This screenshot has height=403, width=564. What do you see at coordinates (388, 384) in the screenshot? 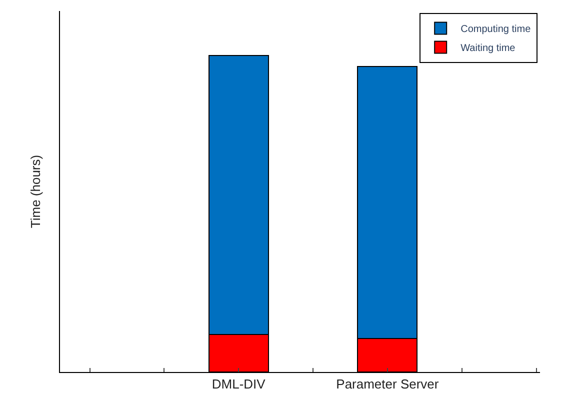
I see `x-tick-label: Parameter Server` at bounding box center [388, 384].